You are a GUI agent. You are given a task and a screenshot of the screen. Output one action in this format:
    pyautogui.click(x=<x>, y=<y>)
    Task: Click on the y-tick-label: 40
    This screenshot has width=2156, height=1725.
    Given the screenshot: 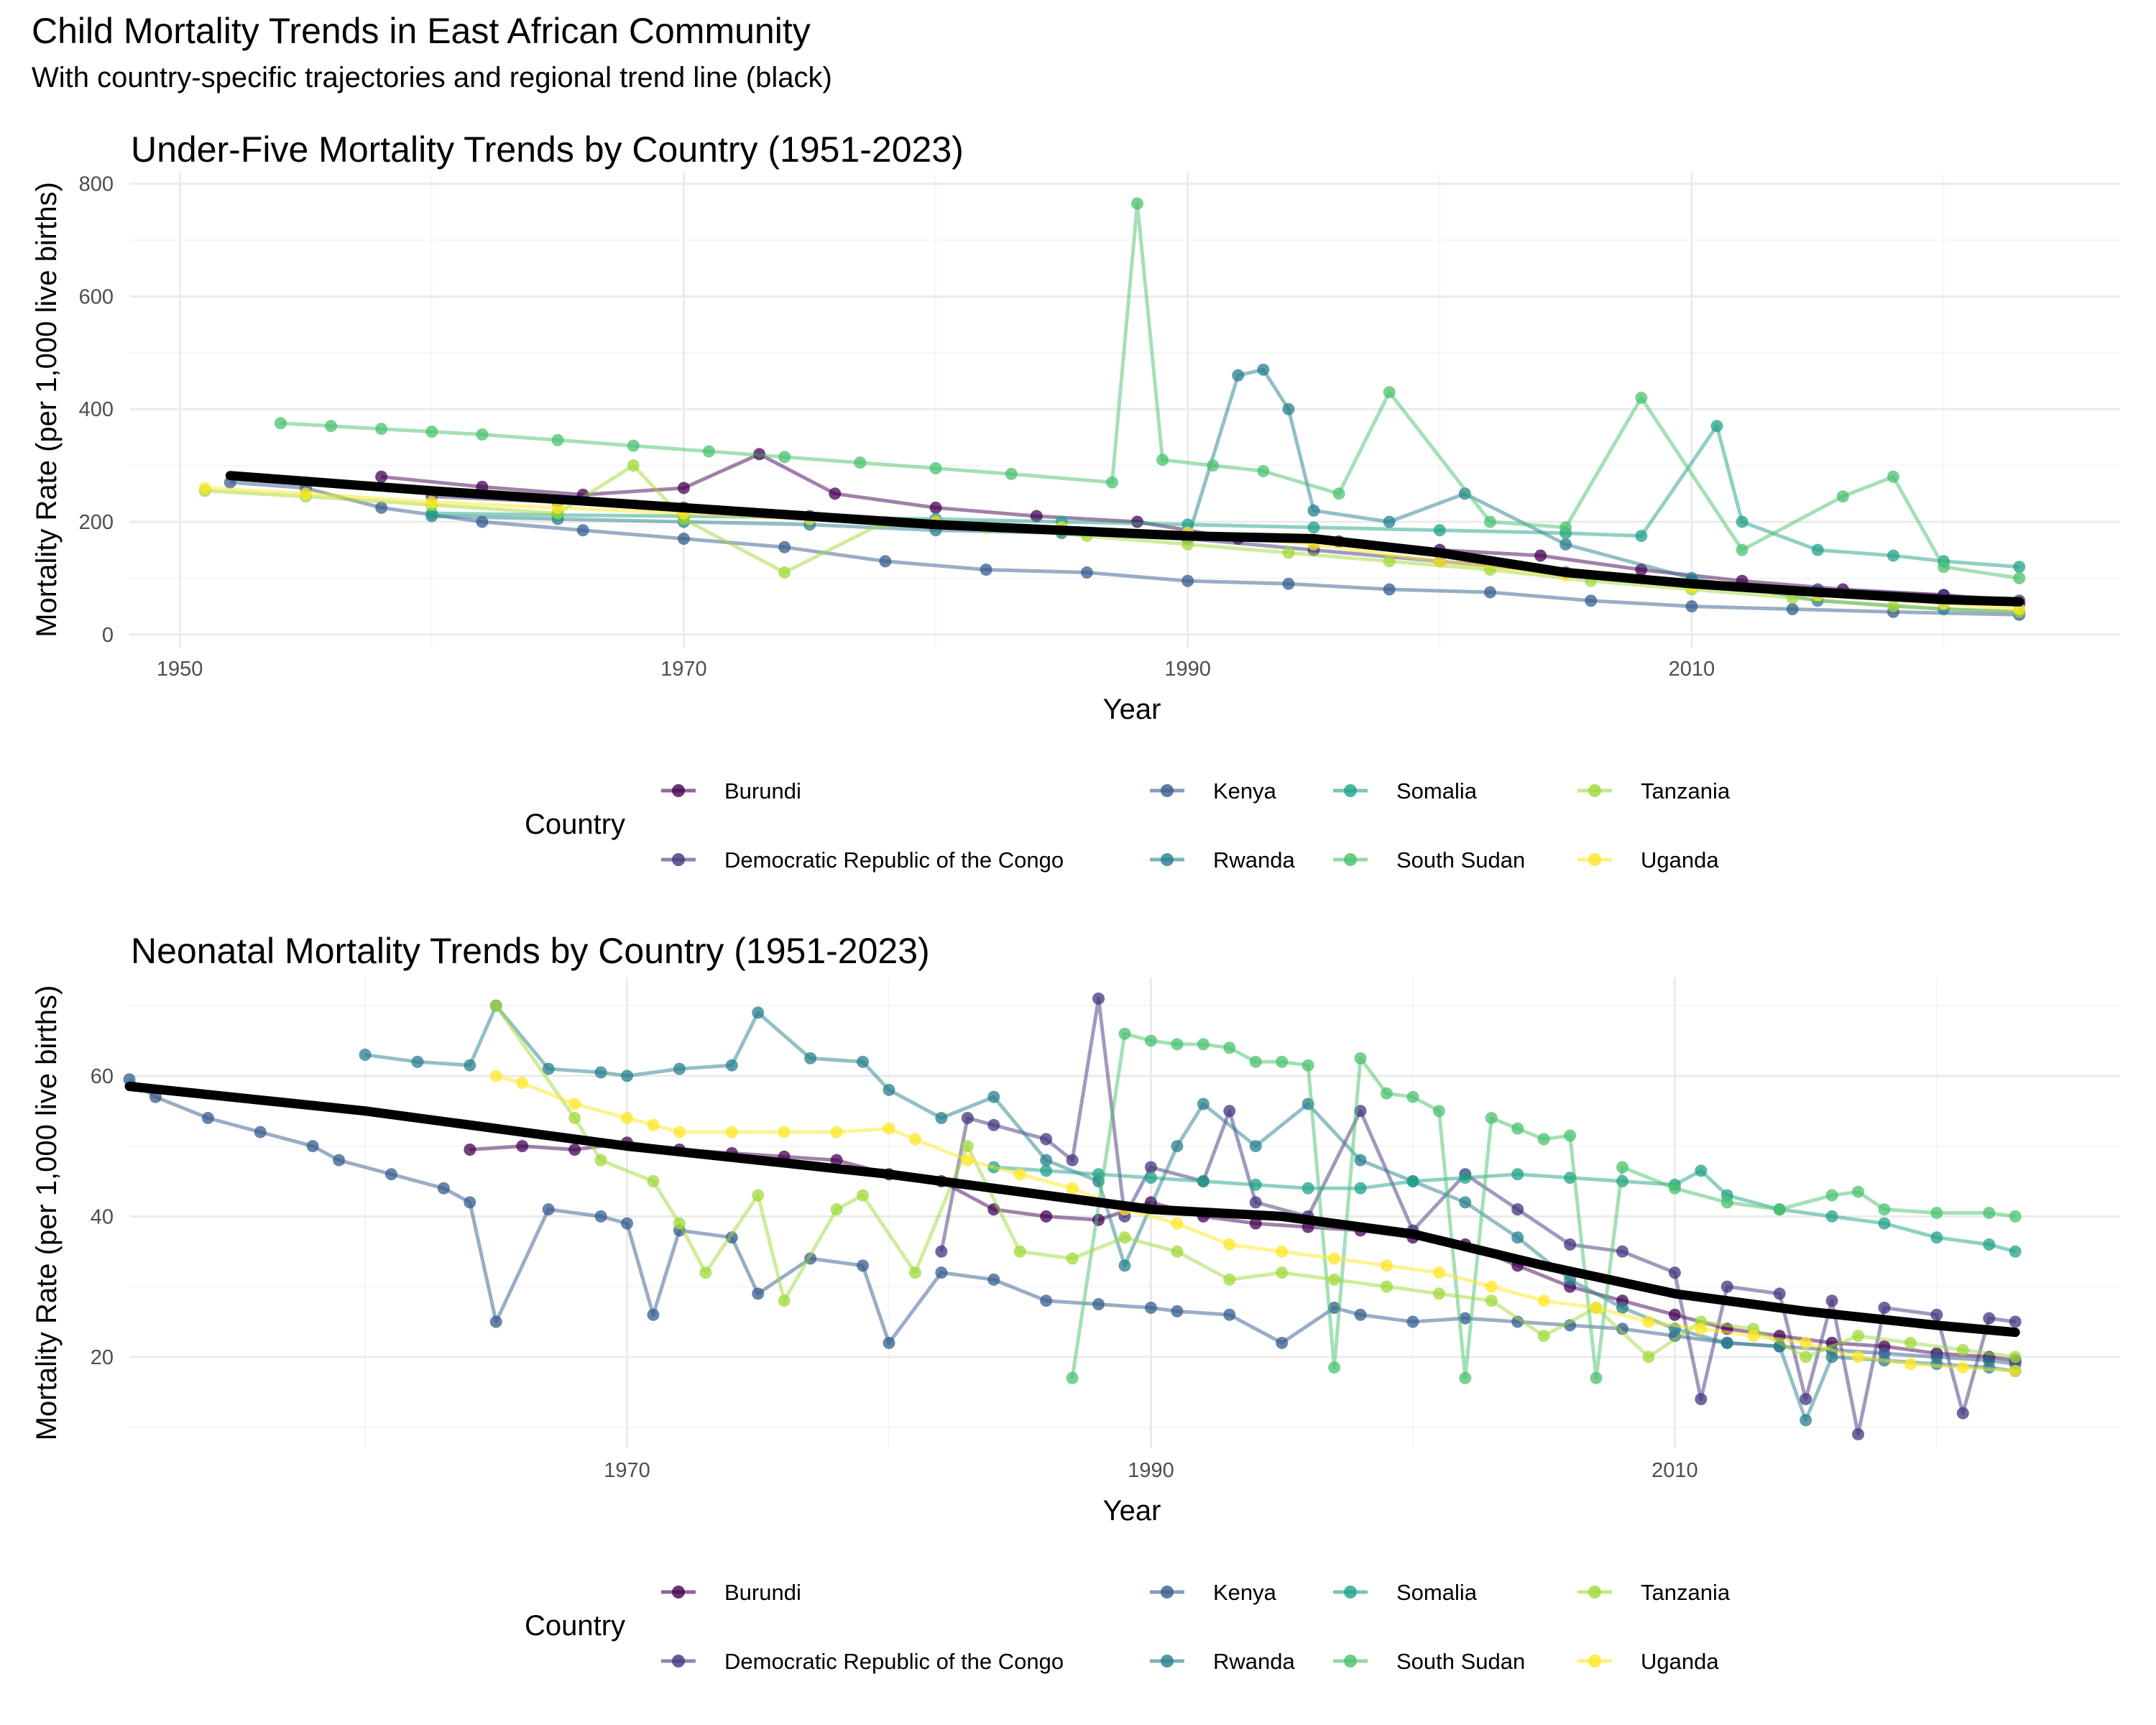 What is the action you would take?
    pyautogui.click(x=103, y=1216)
    